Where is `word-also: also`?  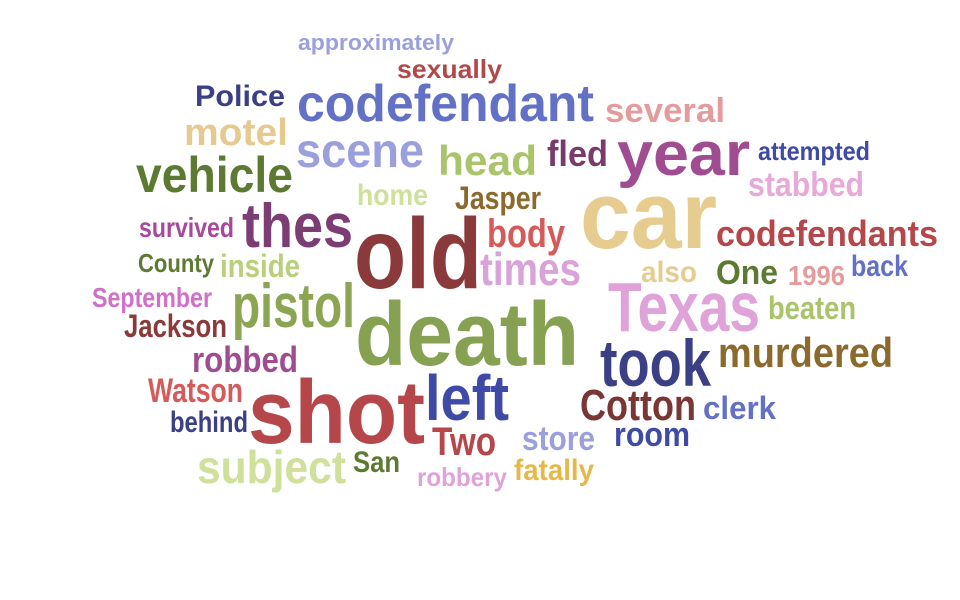
word-also: also is located at coordinates (669, 272).